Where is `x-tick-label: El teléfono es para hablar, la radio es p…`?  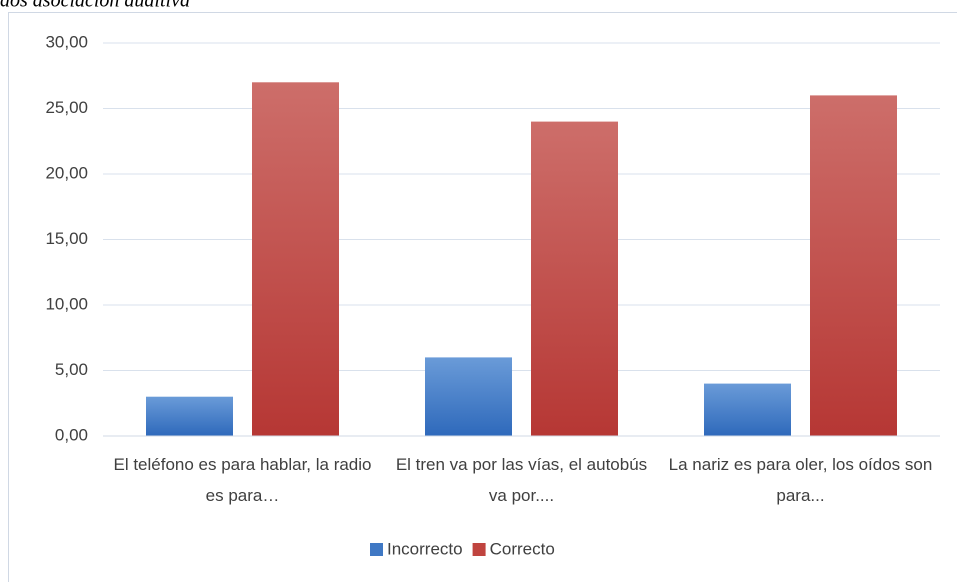 x-tick-label: El teléfono es para hablar, la radio es p… is located at coordinates (242, 480).